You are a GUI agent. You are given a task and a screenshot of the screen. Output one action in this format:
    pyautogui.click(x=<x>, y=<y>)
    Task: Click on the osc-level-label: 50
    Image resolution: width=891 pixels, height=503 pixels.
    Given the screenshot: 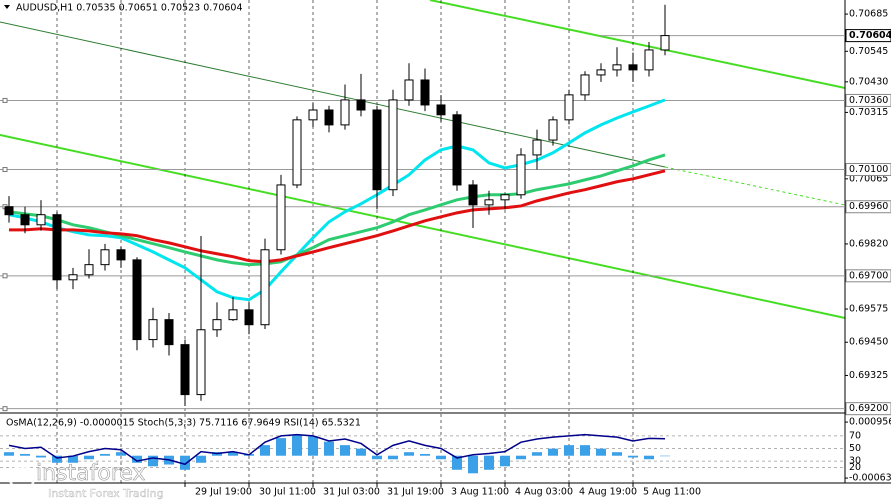 What is the action you would take?
    pyautogui.click(x=855, y=448)
    